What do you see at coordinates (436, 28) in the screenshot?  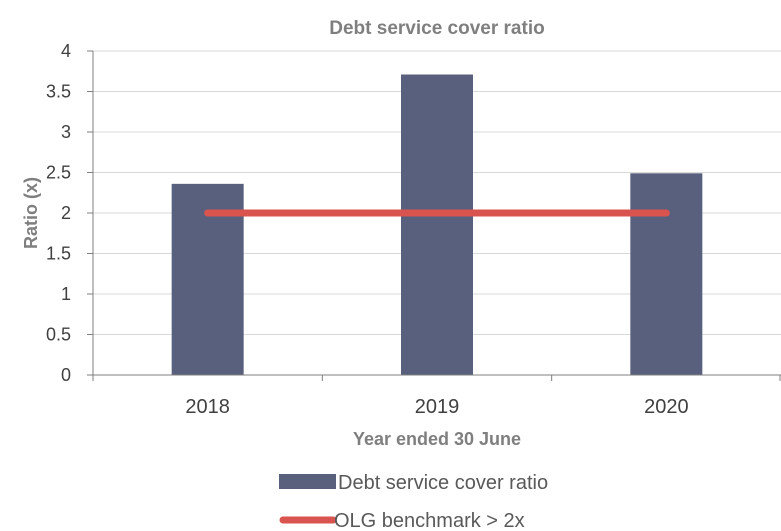 I see `chart-title: Debt service cover ratio` at bounding box center [436, 28].